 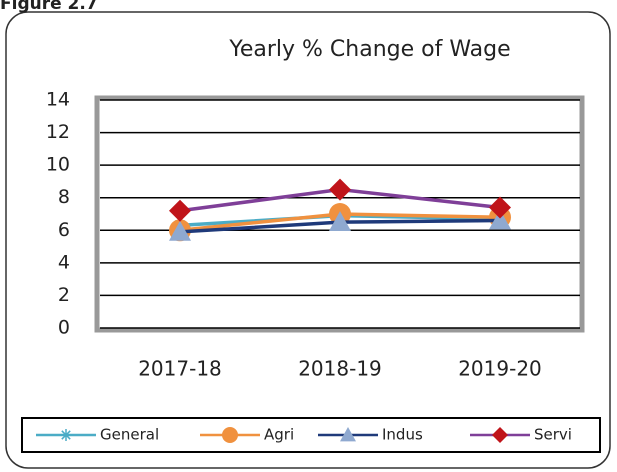 I want to click on chart-title: Yearly % Change of Wage, so click(x=369, y=49).